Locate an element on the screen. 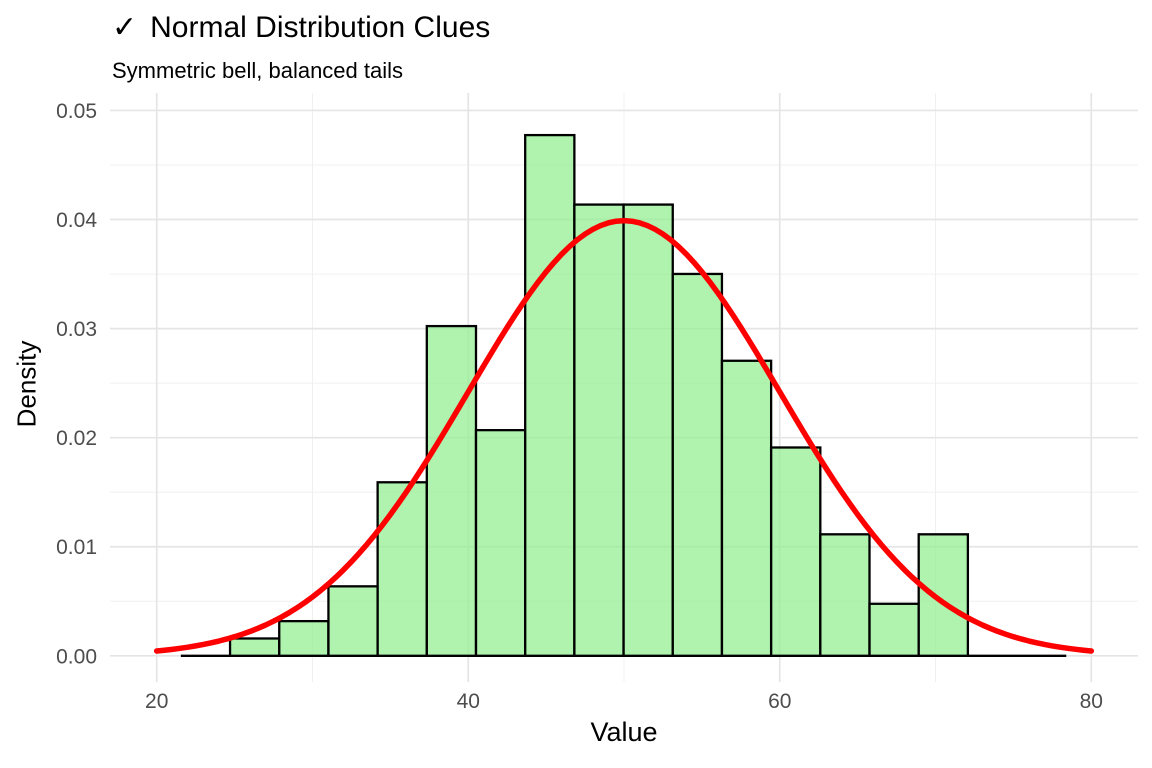 This screenshot has height=768, width=1152. x-tick-label: 80 is located at coordinates (1091, 701).